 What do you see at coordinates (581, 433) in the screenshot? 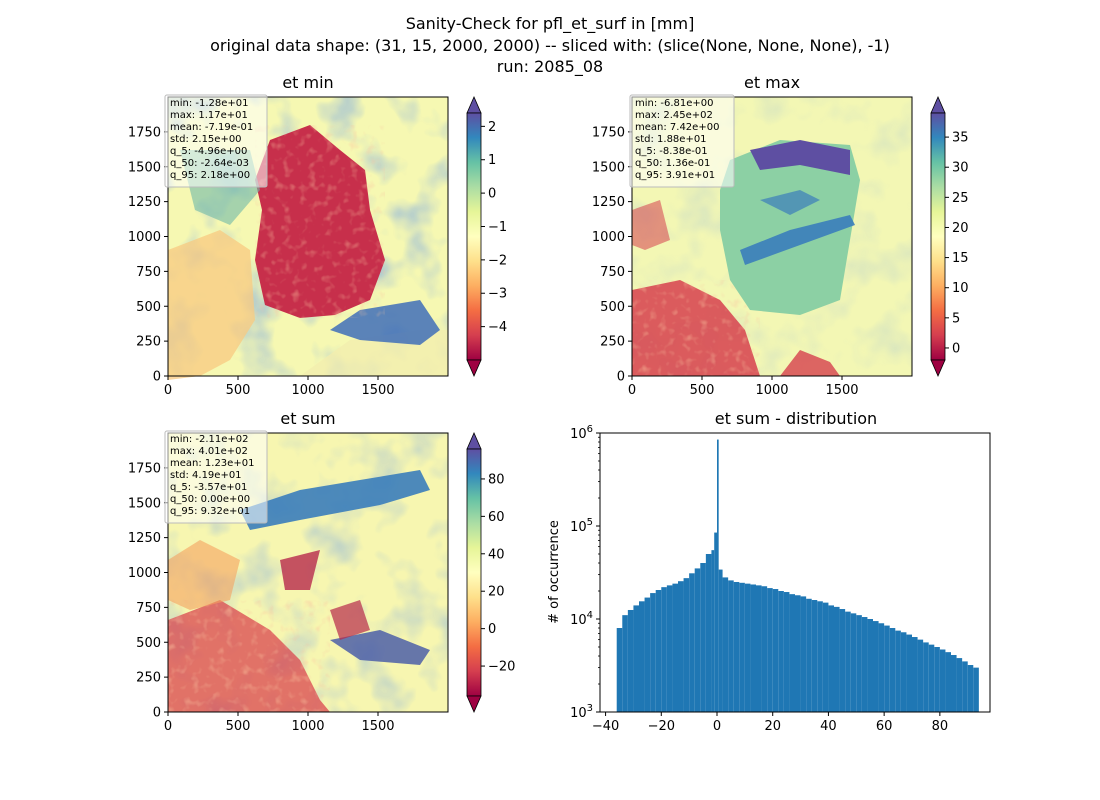
I see `y-tick-label: 10⁶` at bounding box center [581, 433].